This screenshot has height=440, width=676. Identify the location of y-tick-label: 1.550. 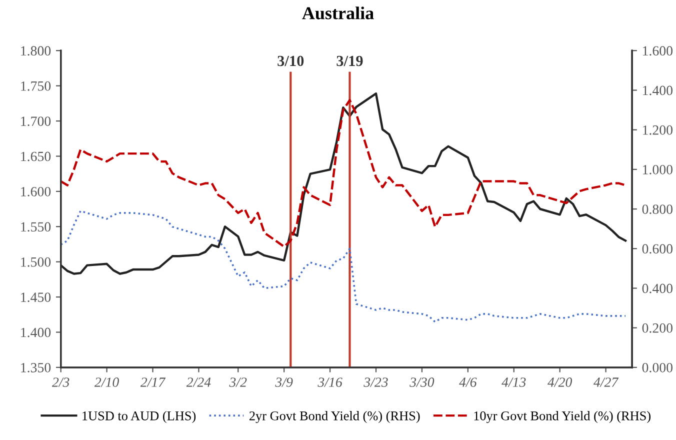
(36, 227).